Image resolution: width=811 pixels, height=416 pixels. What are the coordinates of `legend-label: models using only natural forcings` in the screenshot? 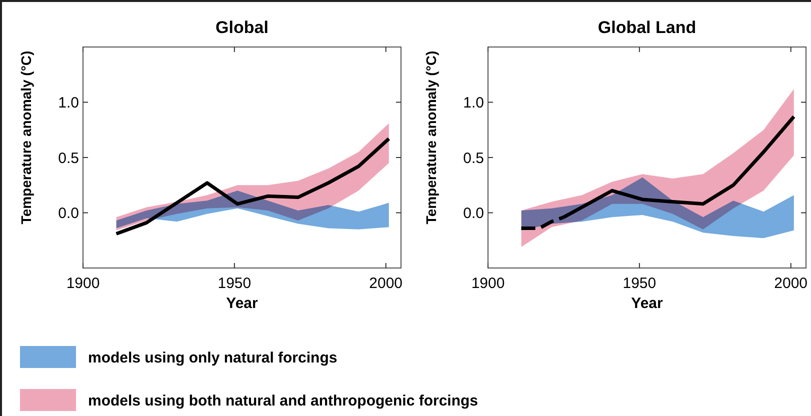 It's located at (213, 357).